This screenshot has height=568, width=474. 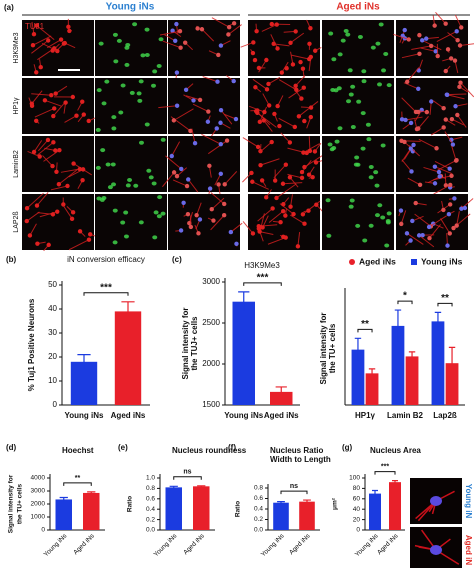 I want to click on y-axis-label: Ratio, so click(x=130, y=504).